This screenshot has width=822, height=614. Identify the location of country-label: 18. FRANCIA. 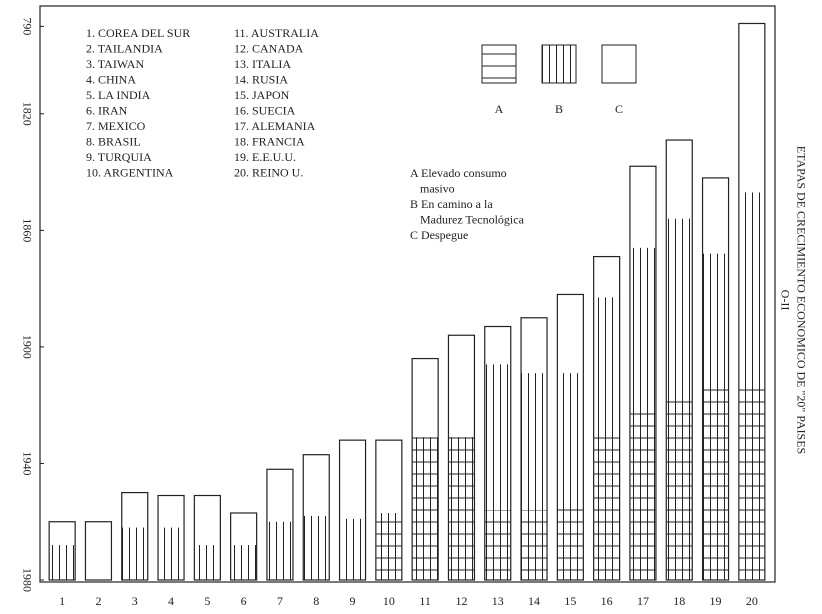
(269, 141).